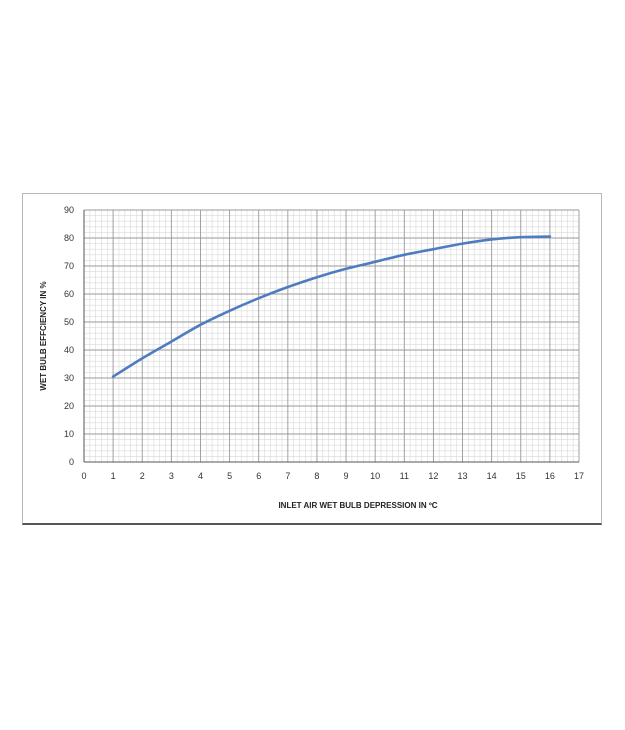 This screenshot has width=625, height=730. Describe the element at coordinates (521, 476) in the screenshot. I see `x-tick-label: 15` at that location.